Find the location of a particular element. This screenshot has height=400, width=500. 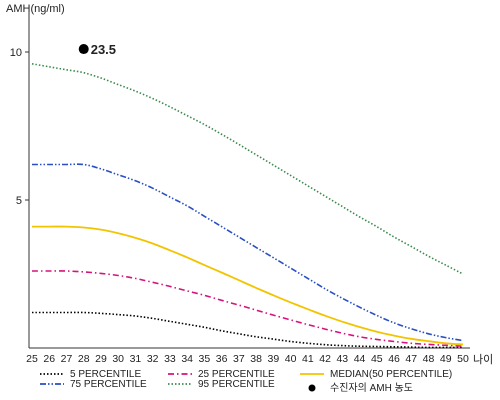

y-tick-label: 10 is located at coordinates (16, 53).